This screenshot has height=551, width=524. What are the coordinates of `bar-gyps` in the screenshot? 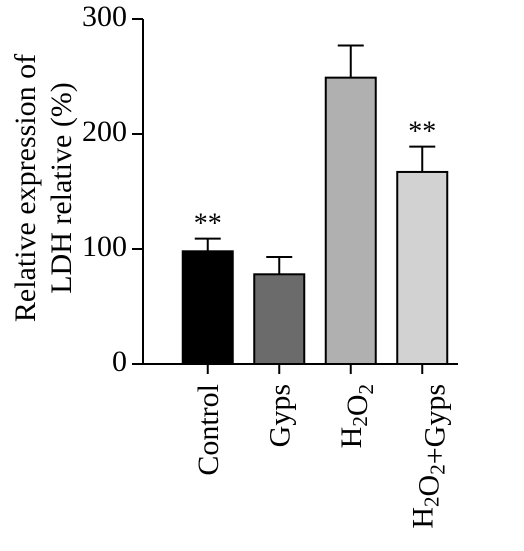 It's located at (279, 319).